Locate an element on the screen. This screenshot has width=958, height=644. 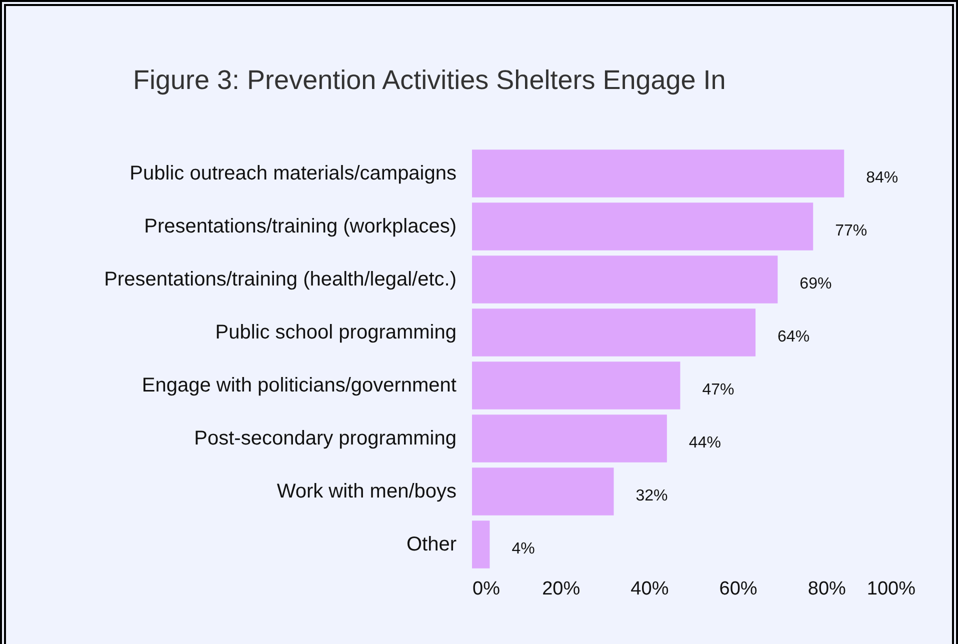
y-tick-label: Post-secondary programming is located at coordinates (325, 439).